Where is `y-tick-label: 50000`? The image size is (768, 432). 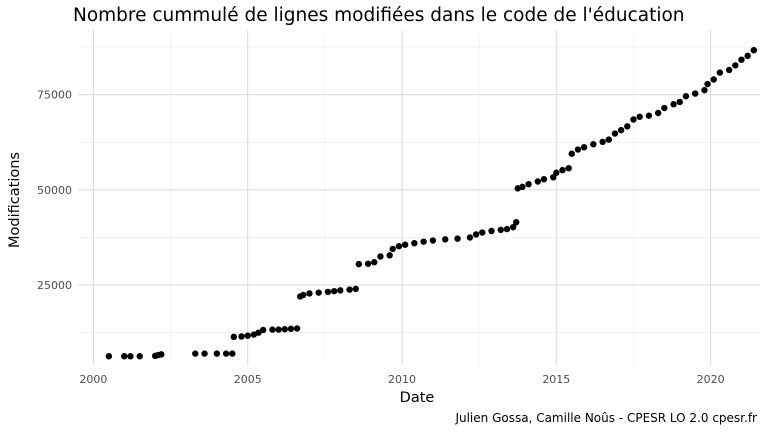
y-tick-label: 50000 is located at coordinates (54, 190).